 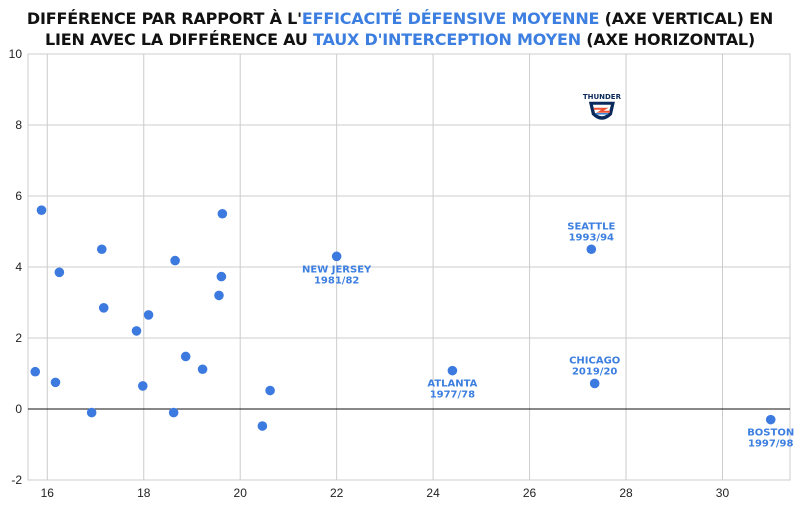 What do you see at coordinates (450, 18) in the screenshot?
I see `title-highlight-defensive-efficiency: EFFICACITÉ DÉFENSIVE MOYENNE` at bounding box center [450, 18].